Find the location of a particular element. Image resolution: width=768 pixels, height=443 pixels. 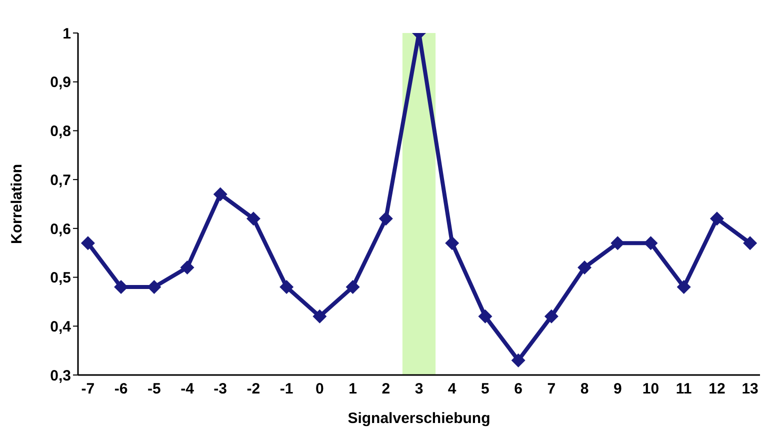

x-tick-label: 8 is located at coordinates (584, 389).